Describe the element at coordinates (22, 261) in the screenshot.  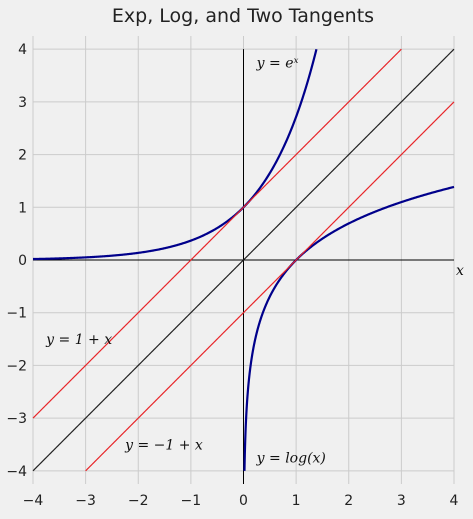
I see `y-tick-label: 0` at that location.